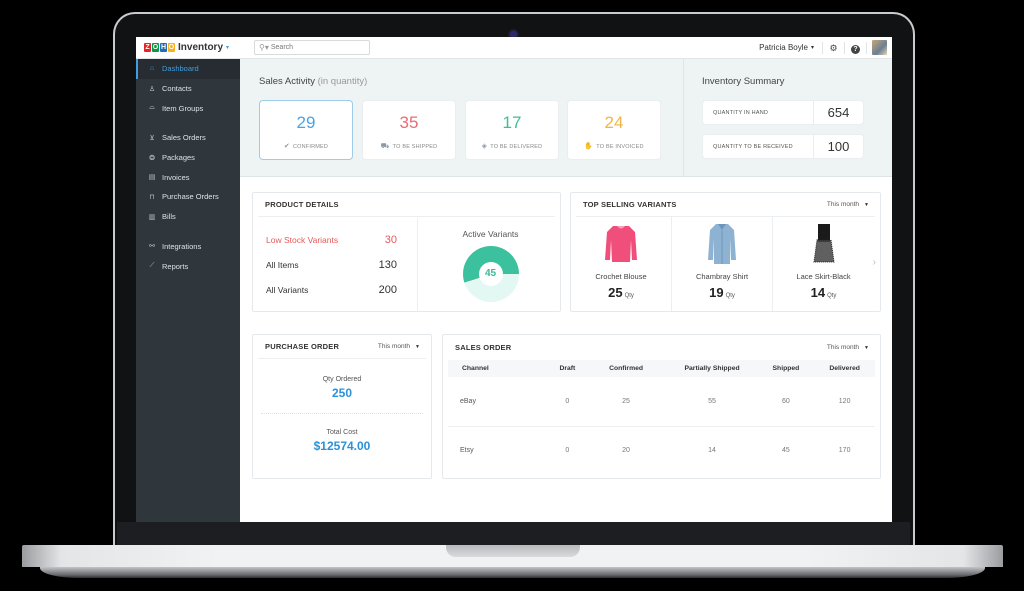 The width and height of the screenshot is (1024, 591). I want to click on sidebar-item-integrations: ⚯ Integrations, so click(188, 247).